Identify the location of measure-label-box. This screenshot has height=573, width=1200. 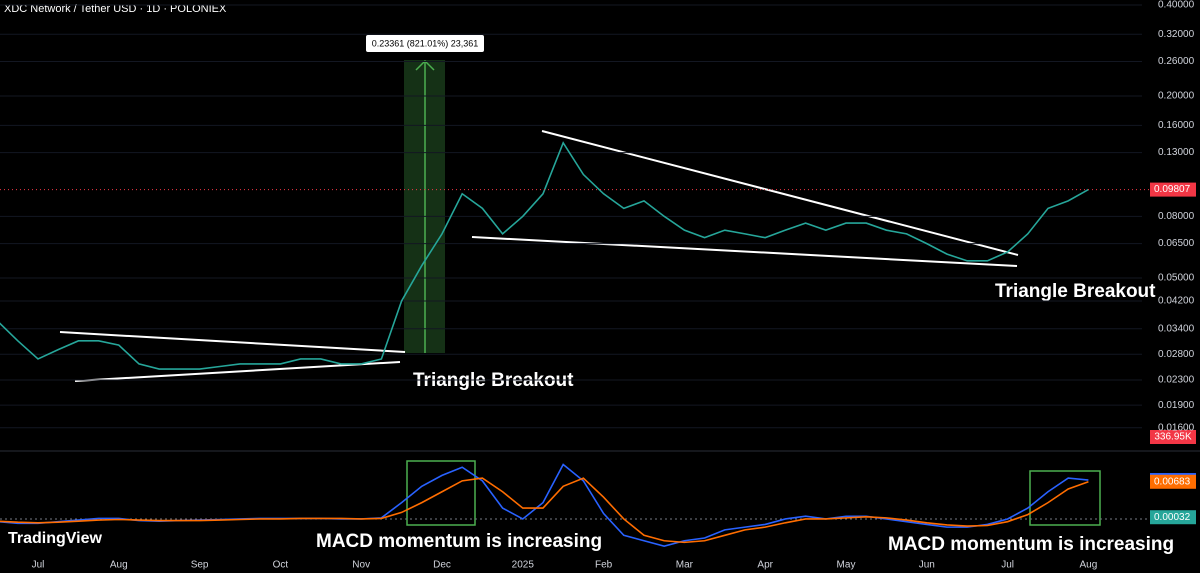
(425, 43).